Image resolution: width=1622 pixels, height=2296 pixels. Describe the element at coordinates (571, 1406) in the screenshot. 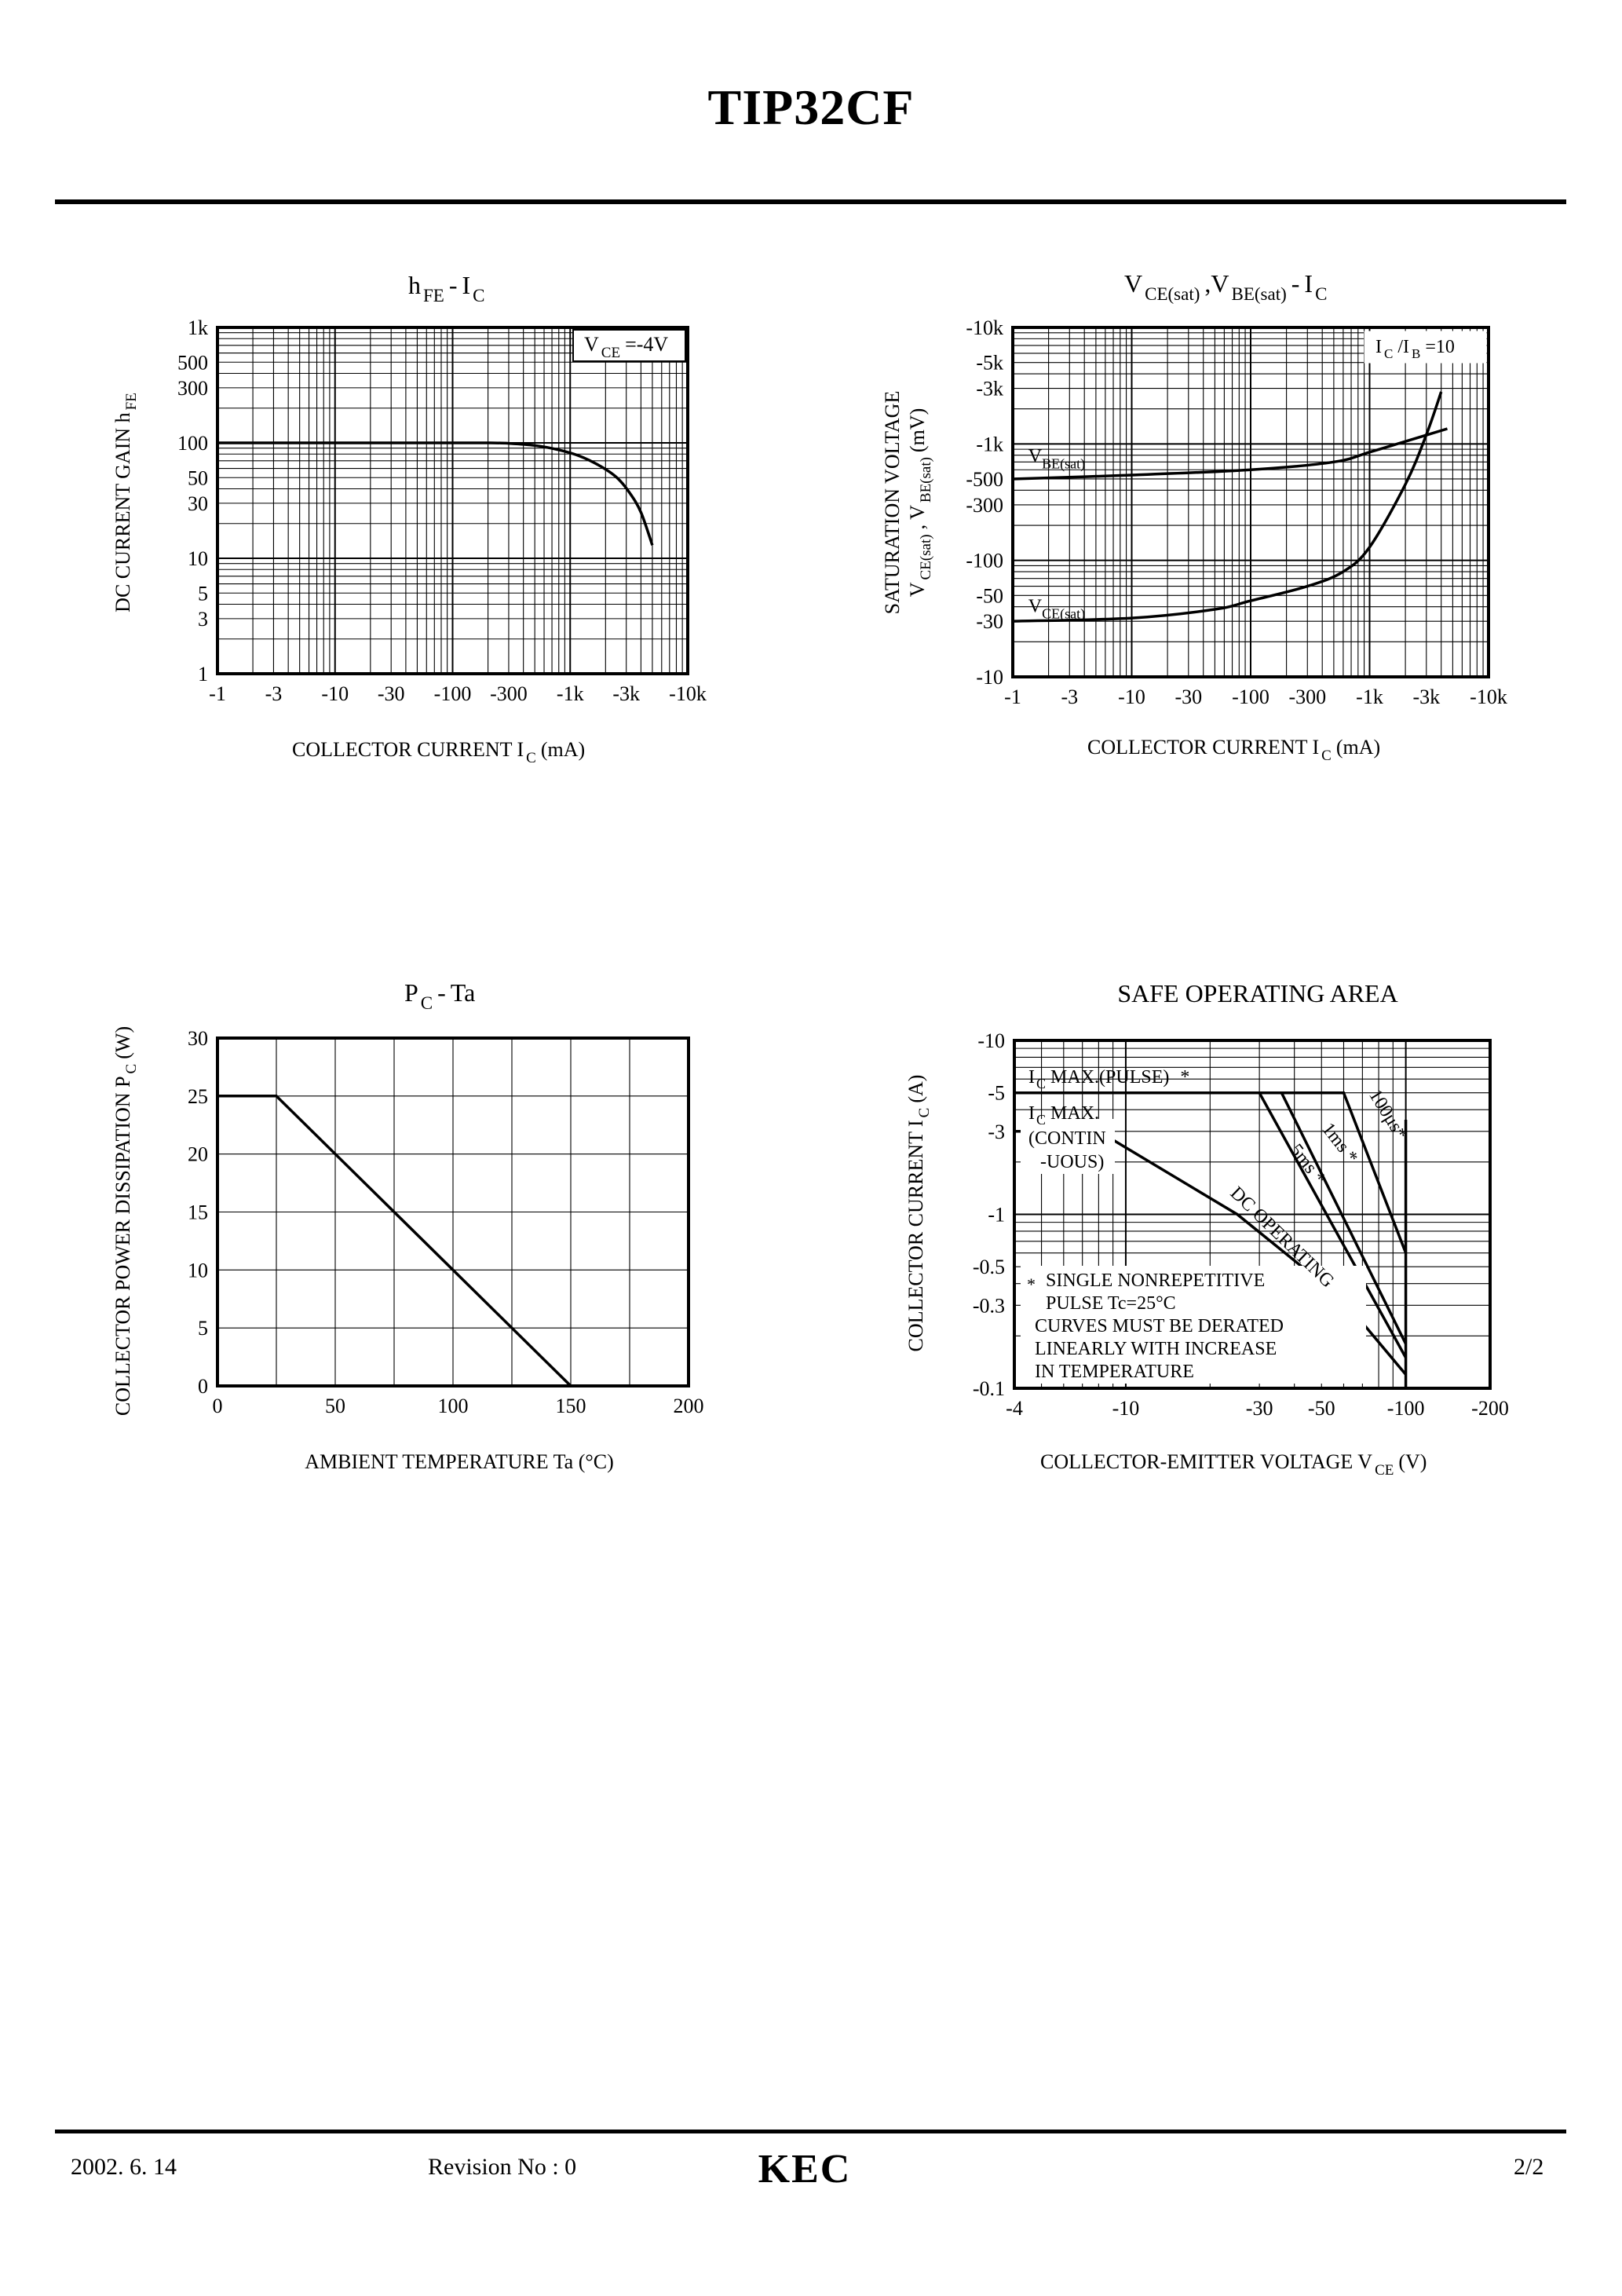

I see `x-tick-label: 150` at that location.